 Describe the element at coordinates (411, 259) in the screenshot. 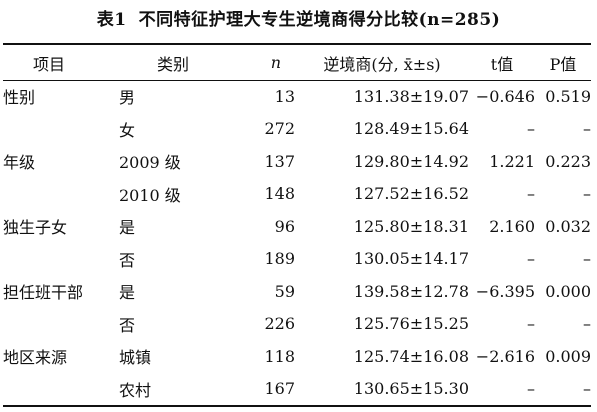

I see `cell-score: 130.05±14.17` at that location.